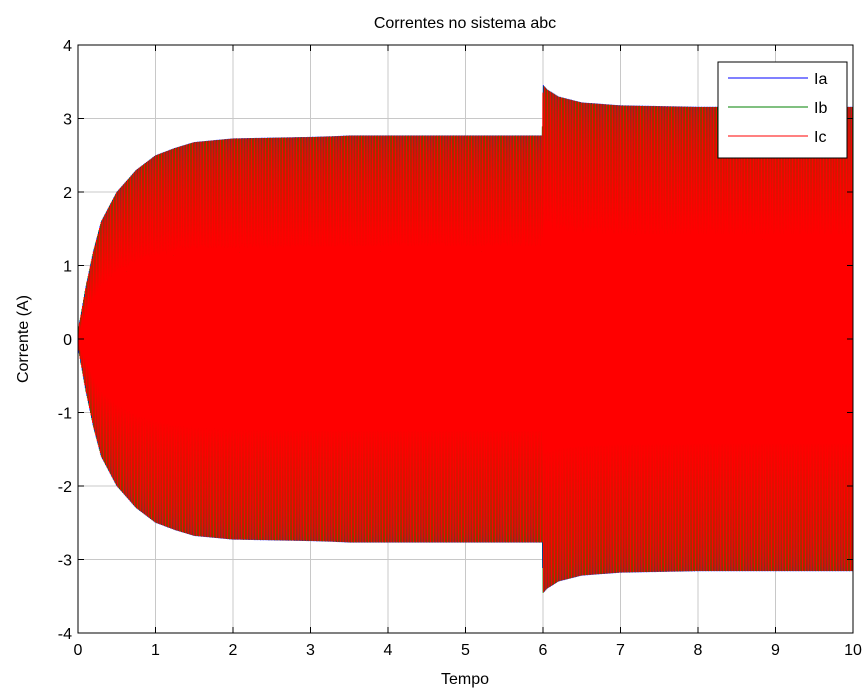  I want to click on x-tick-label-9: 9, so click(775, 650).